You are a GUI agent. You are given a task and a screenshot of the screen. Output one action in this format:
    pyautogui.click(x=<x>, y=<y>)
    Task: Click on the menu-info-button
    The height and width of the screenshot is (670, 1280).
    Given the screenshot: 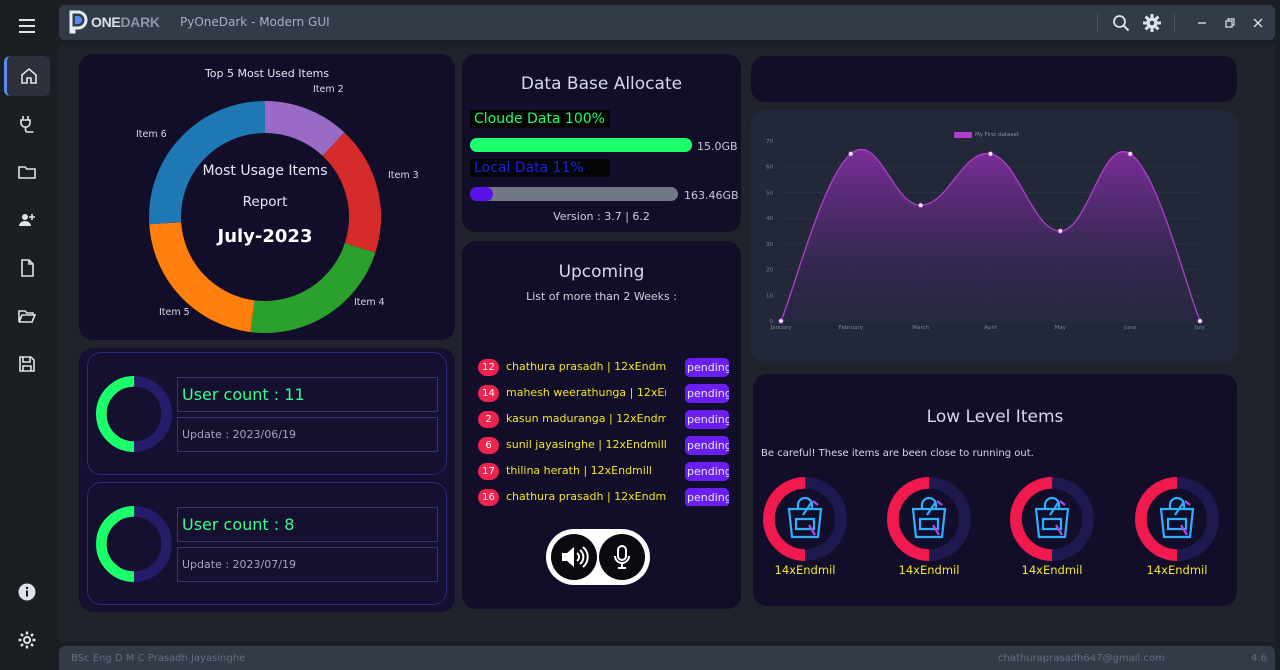 What is the action you would take?
    pyautogui.click(x=27, y=592)
    